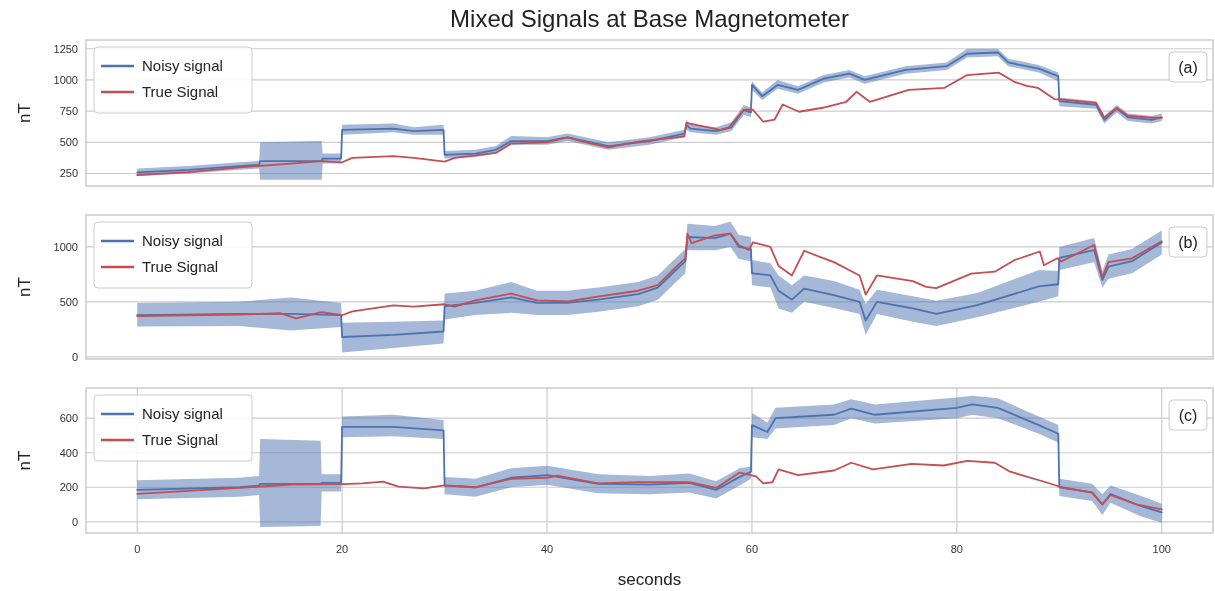  Describe the element at coordinates (649, 18) in the screenshot. I see `chart-title: Mixed Signals at Base Magnetometer` at that location.